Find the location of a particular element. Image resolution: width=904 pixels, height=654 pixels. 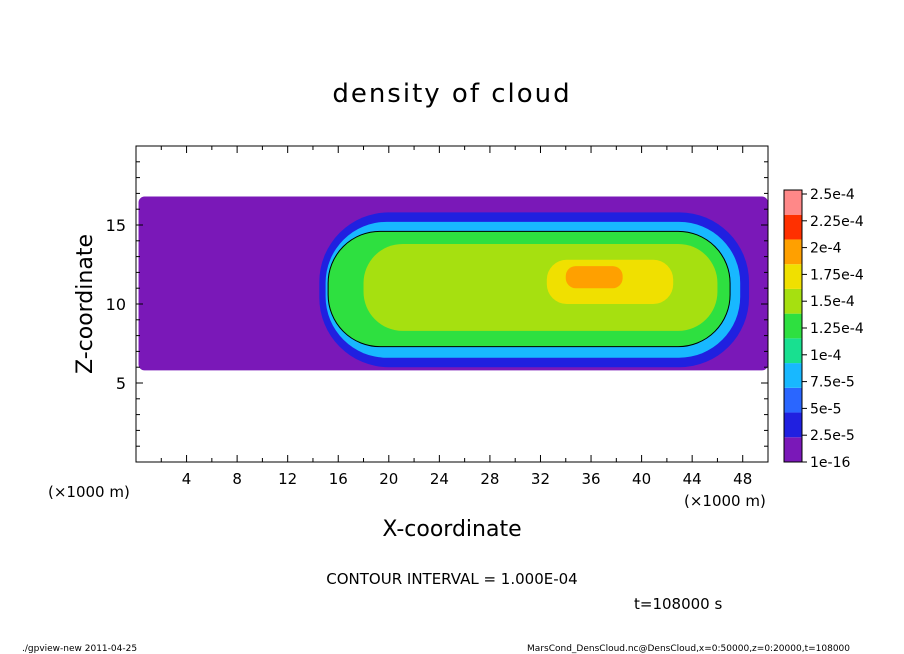

colorbar-frame is located at coordinates (793, 326).